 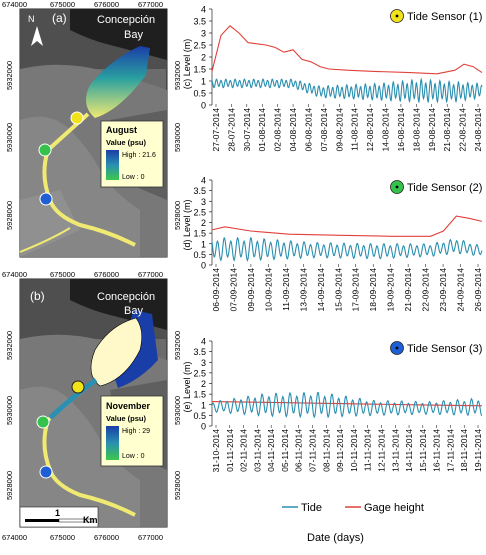 What do you see at coordinates (286, 289) in the screenshot?
I see `chart-2-xtick-label: 11-09-2014` at bounding box center [286, 289].